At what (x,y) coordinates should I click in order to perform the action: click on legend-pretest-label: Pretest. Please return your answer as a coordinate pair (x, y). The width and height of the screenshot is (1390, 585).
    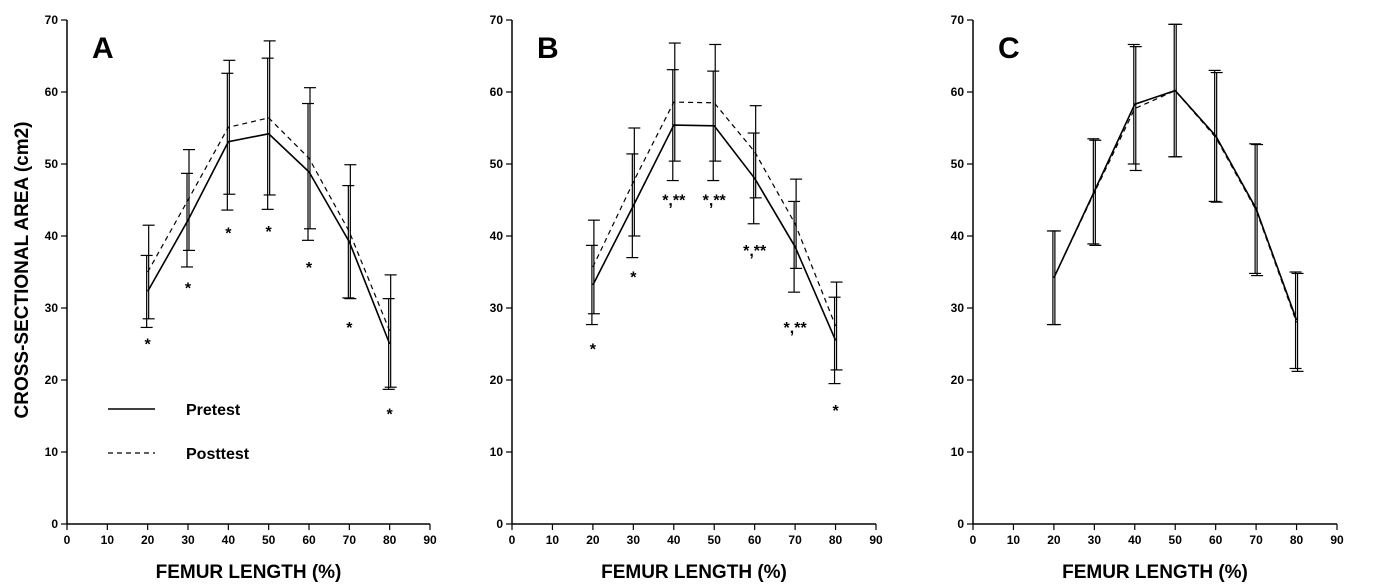
    Looking at the image, I should click on (213, 410).